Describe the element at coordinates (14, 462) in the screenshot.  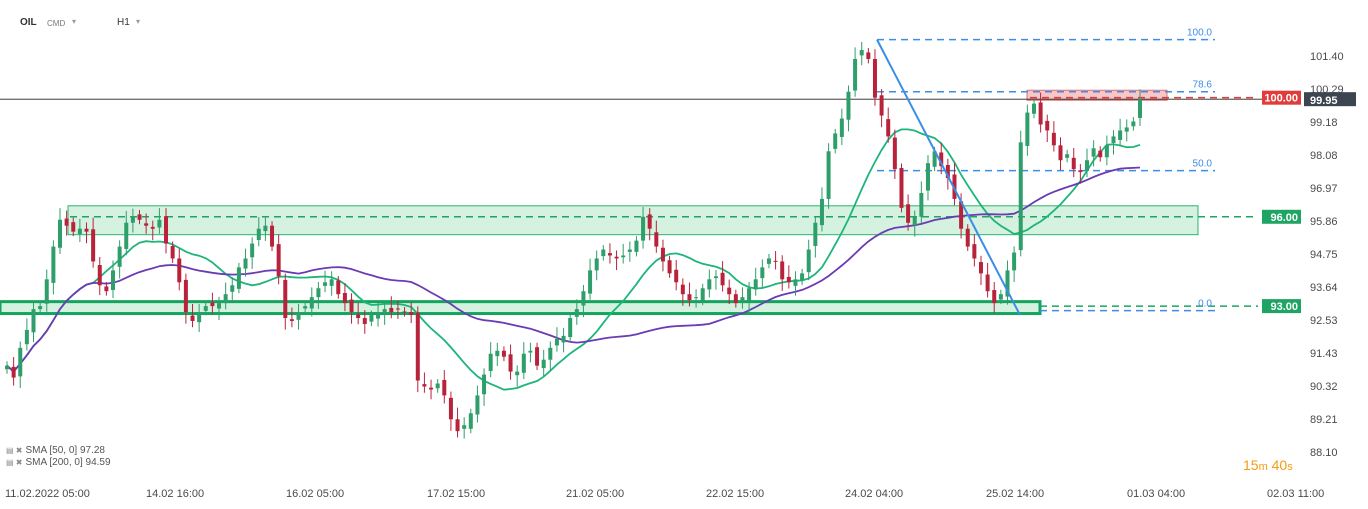
I see `sma200-settings-icon: ▤ ✖` at that location.